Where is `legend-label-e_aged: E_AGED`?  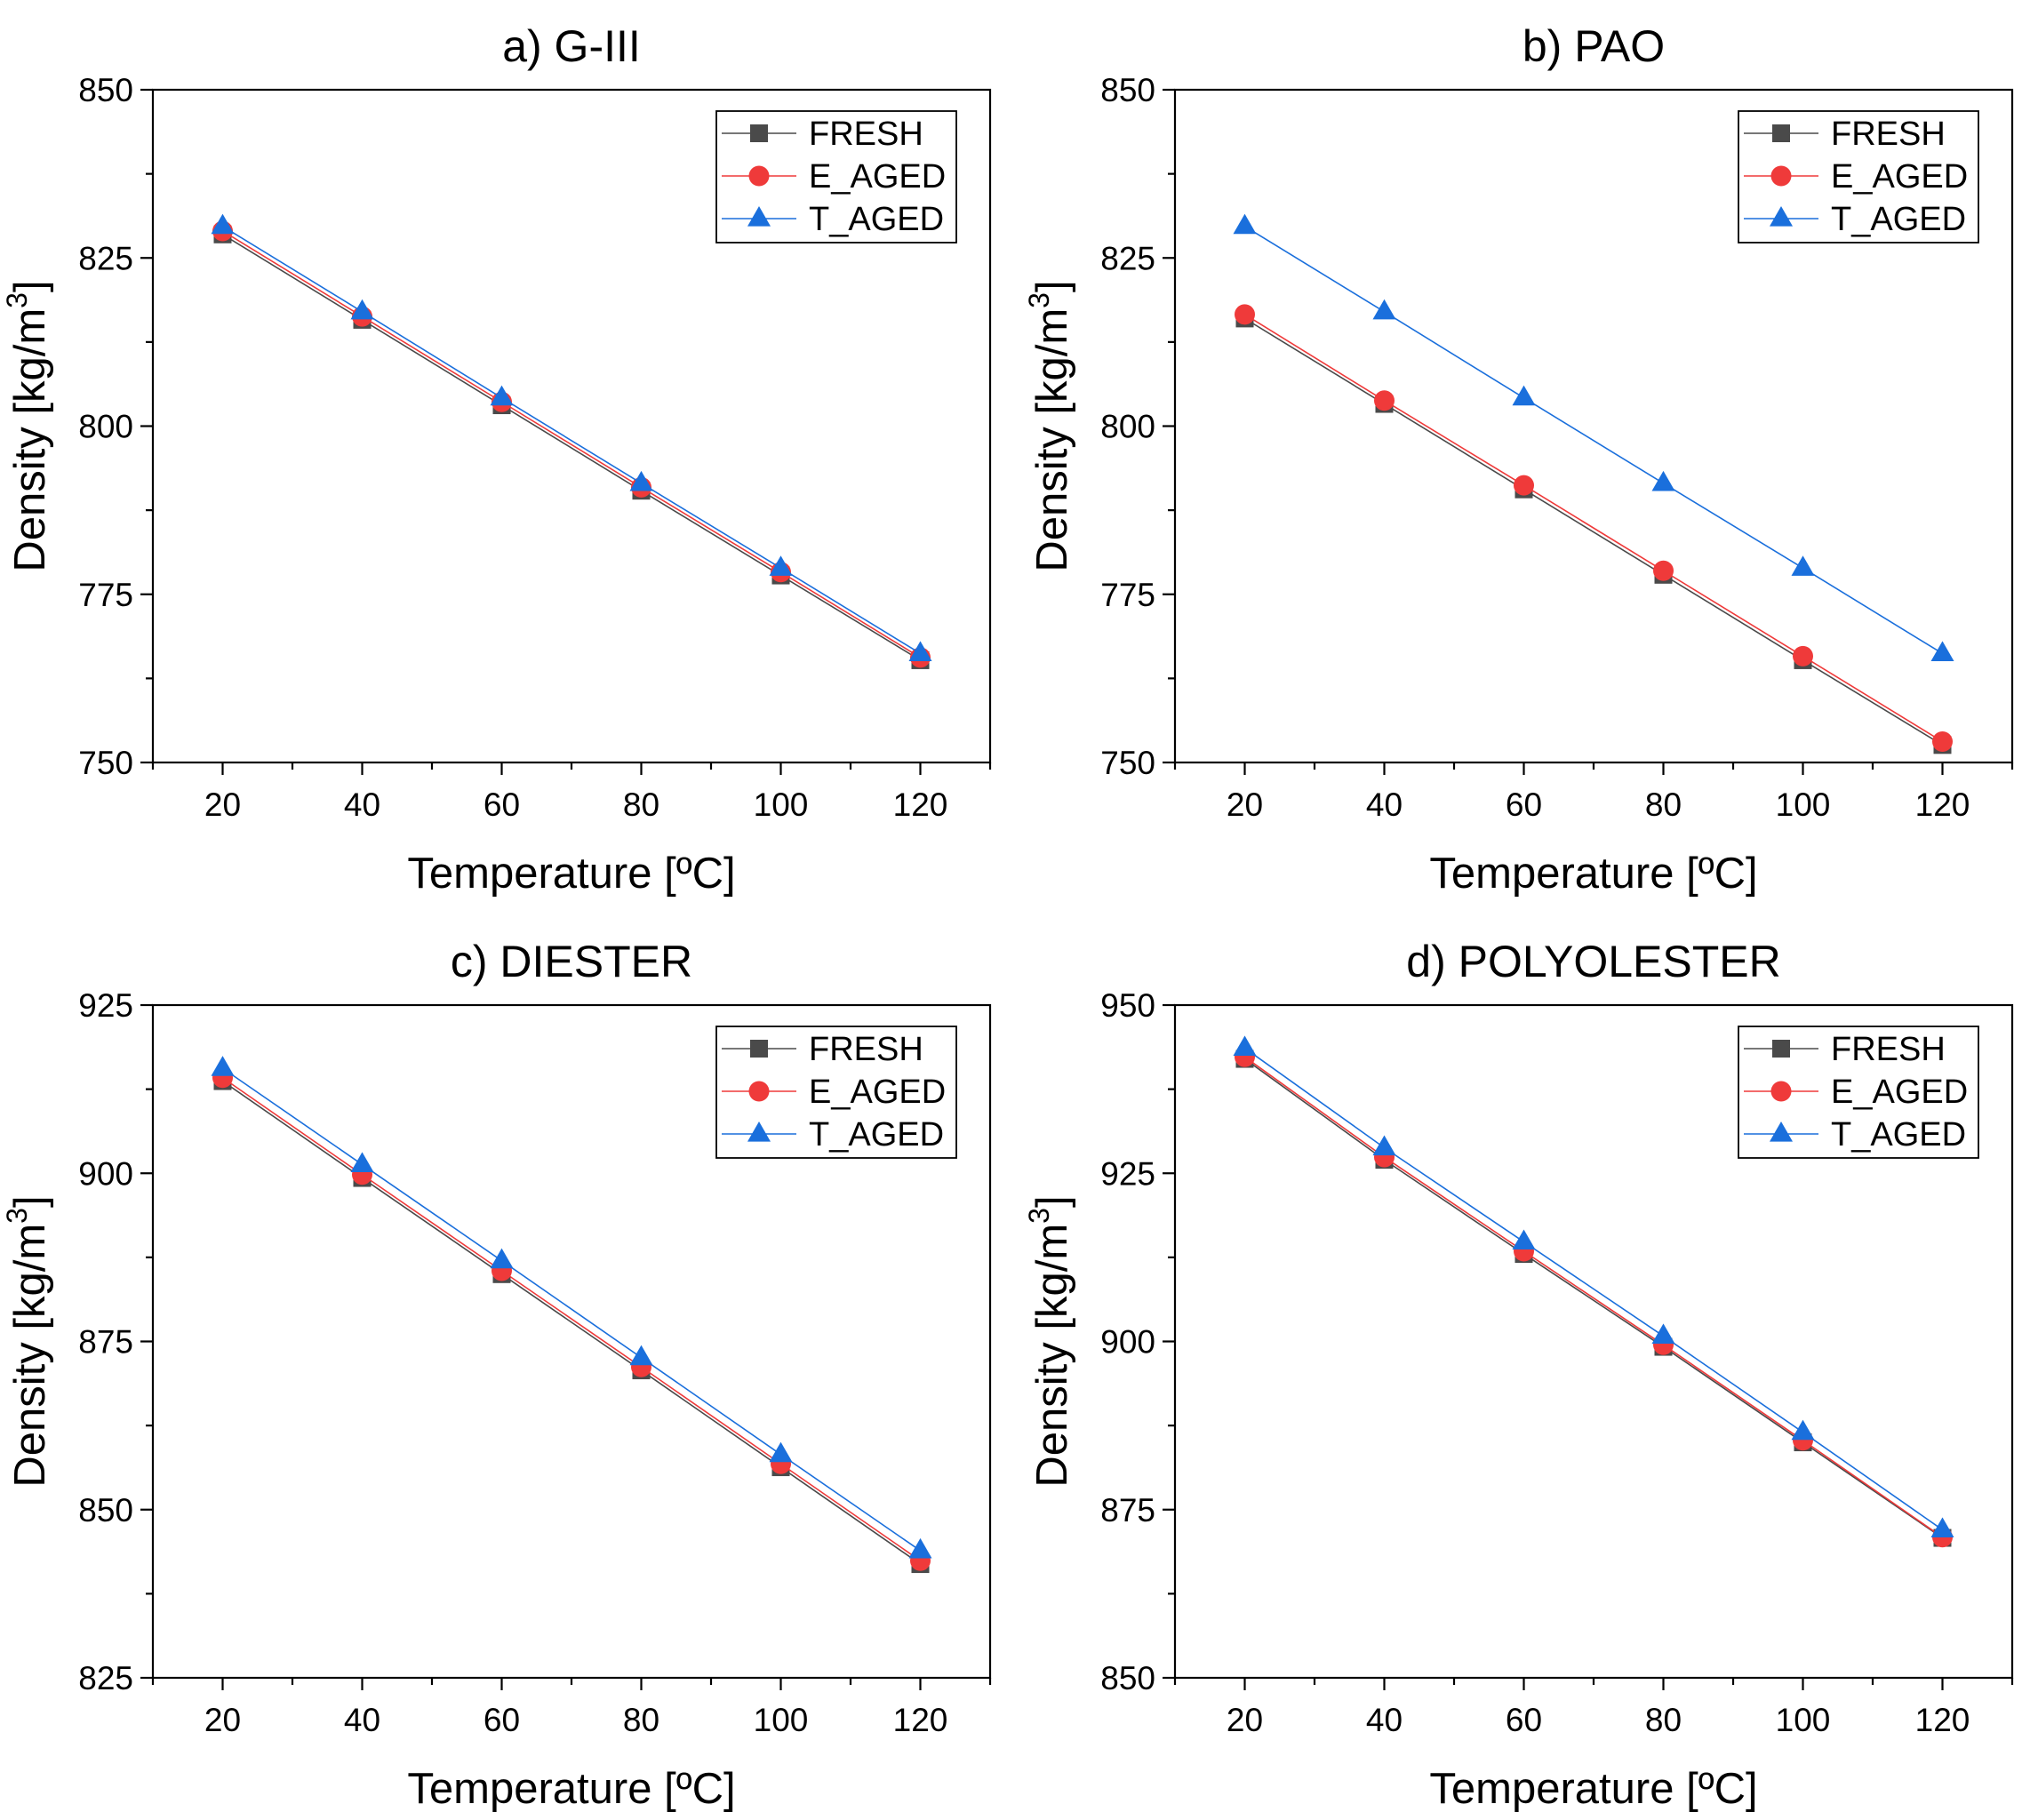
legend-label-e_aged: E_AGED is located at coordinates (1900, 177).